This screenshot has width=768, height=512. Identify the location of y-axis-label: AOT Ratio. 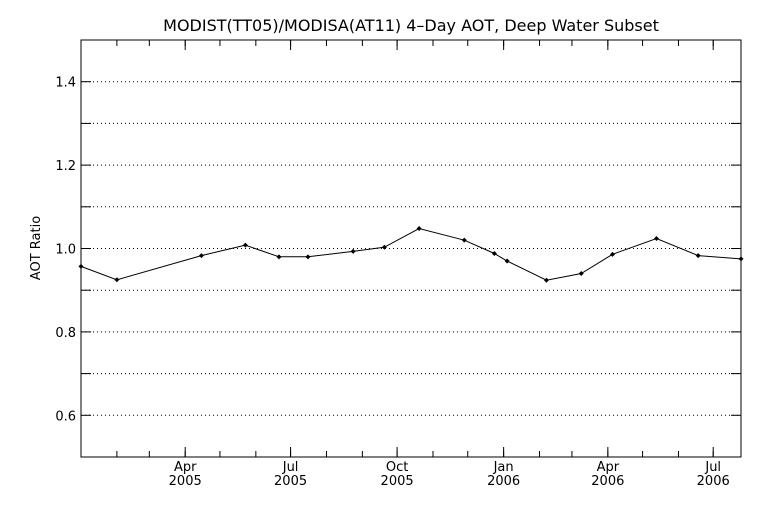
(36, 248).